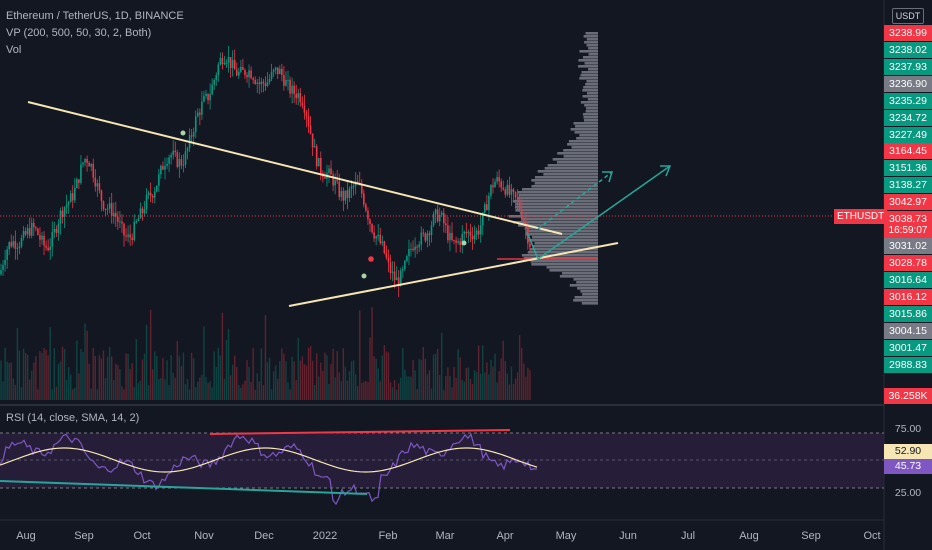 The width and height of the screenshot is (932, 550). What do you see at coordinates (79, 33) in the screenshot?
I see `volume-profile-legend: VP (200, 500, 50, 30, 2, Both)` at bounding box center [79, 33].